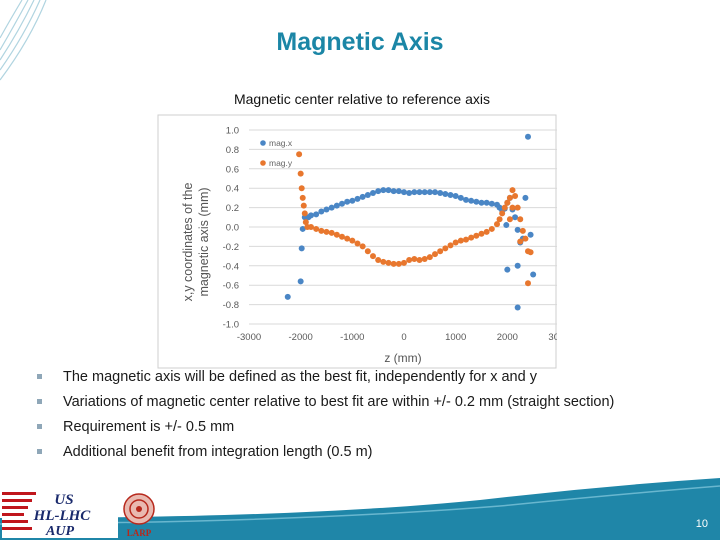 Image resolution: width=720 pixels, height=540 pixels. What do you see at coordinates (232, 169) in the screenshot?
I see `y-tick-label: 0.6` at bounding box center [232, 169].